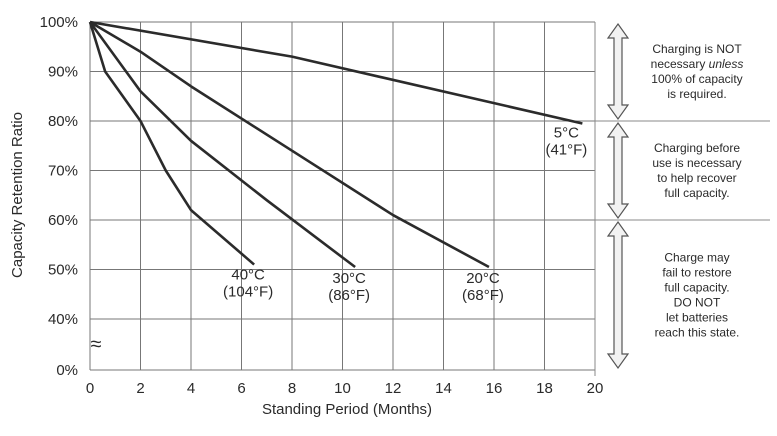  I want to click on annotation-text-2: DO NOT, so click(697, 303).